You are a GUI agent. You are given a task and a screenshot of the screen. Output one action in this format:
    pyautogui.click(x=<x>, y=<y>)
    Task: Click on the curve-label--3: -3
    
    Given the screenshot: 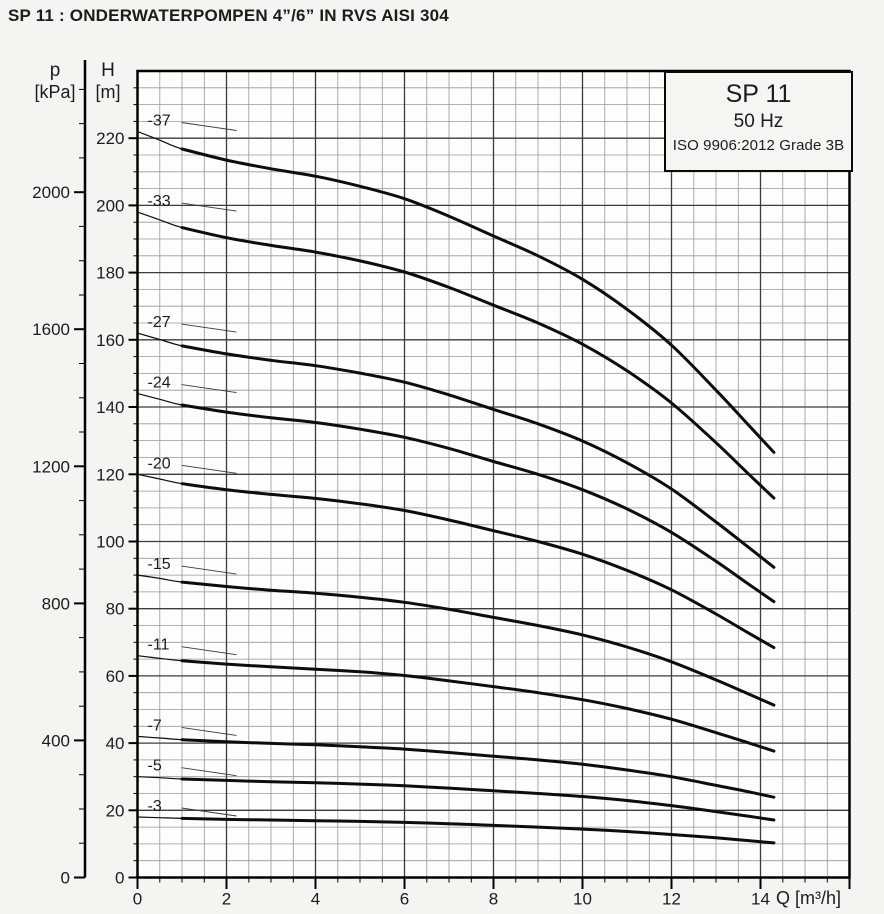 What is the action you would take?
    pyautogui.click(x=155, y=806)
    